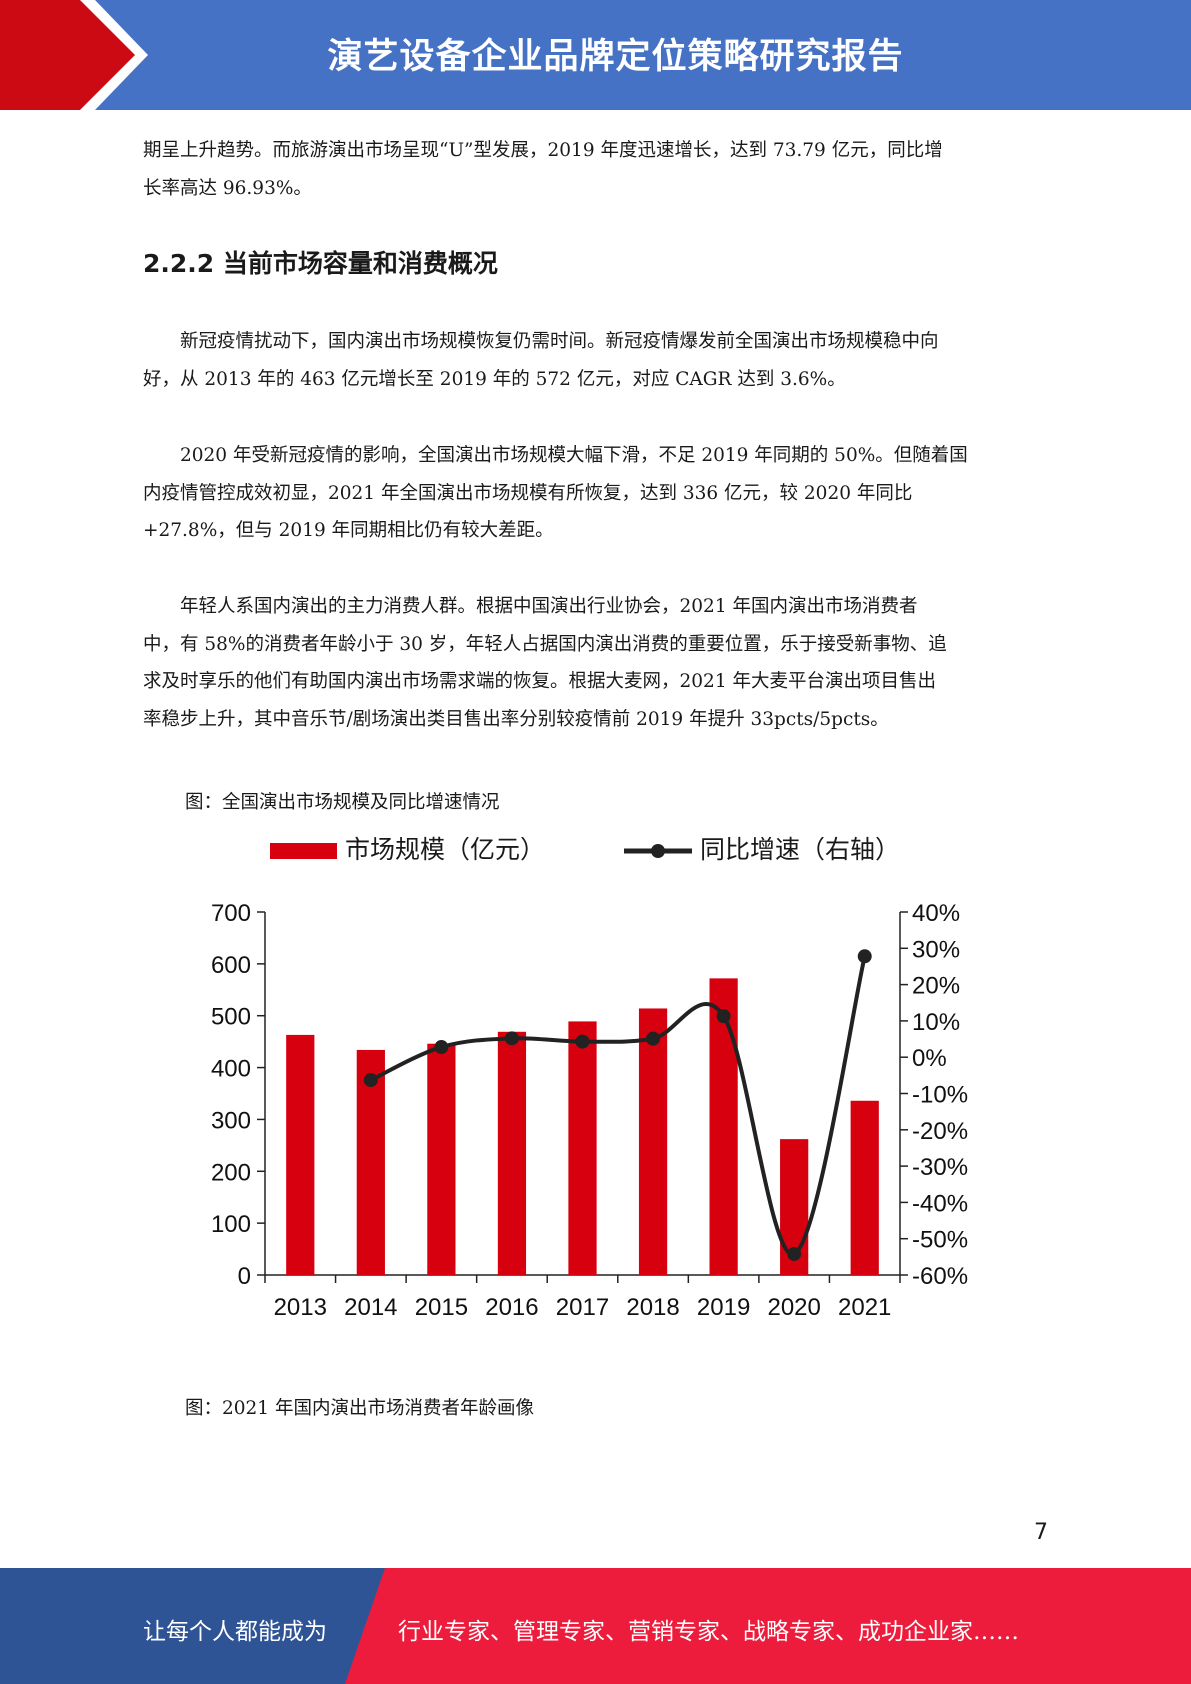  I want to click on right-y-tick-label: 20%, so click(936, 986).